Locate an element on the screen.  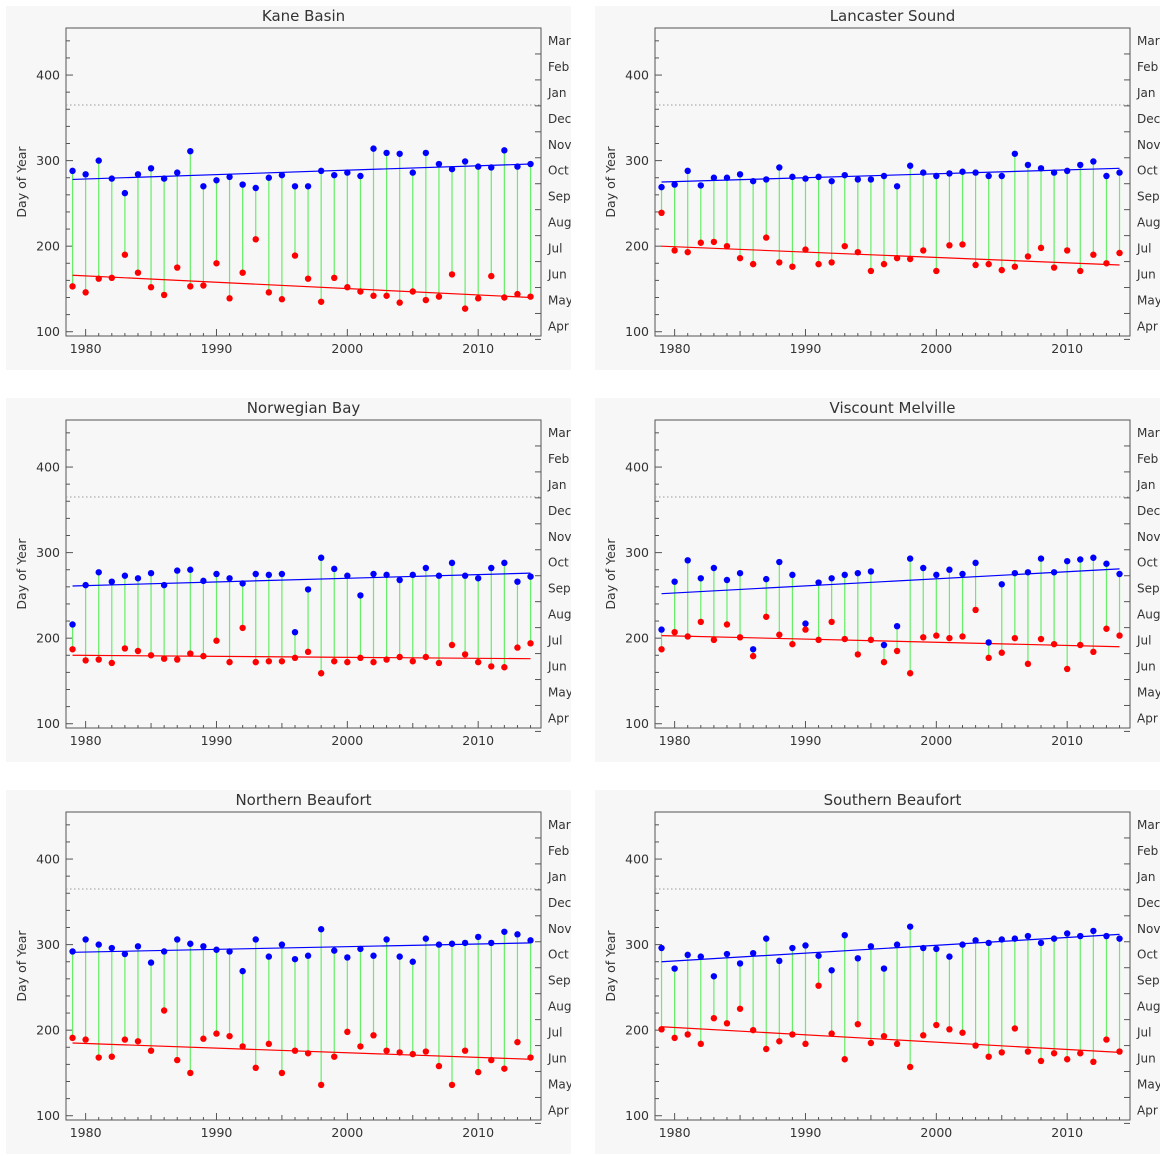
x-tick-label: 2010 is located at coordinates (1067, 1132).